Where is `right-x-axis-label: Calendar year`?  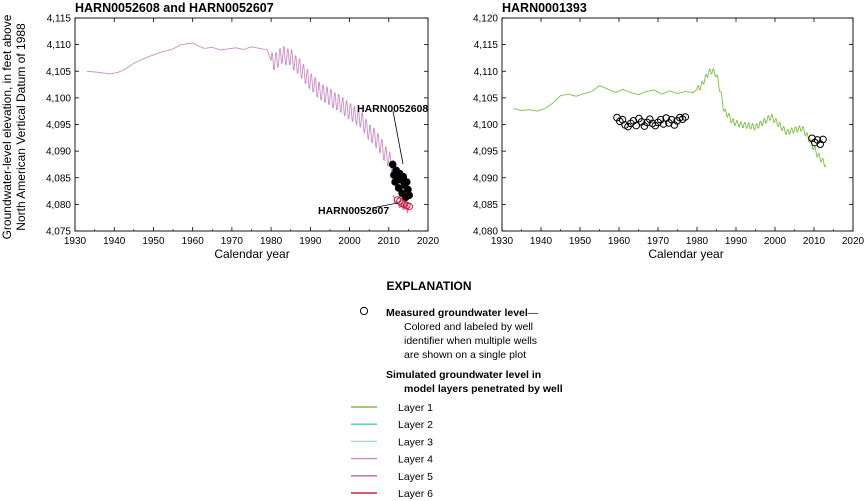
right-x-axis-label: Calendar year is located at coordinates (685, 254).